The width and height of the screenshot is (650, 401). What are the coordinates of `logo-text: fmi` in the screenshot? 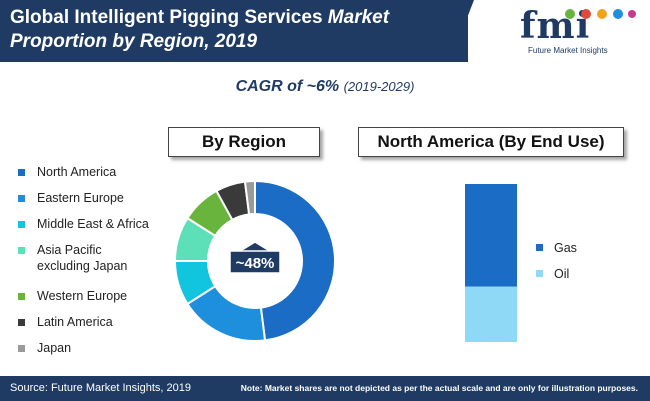 It's located at (555, 26).